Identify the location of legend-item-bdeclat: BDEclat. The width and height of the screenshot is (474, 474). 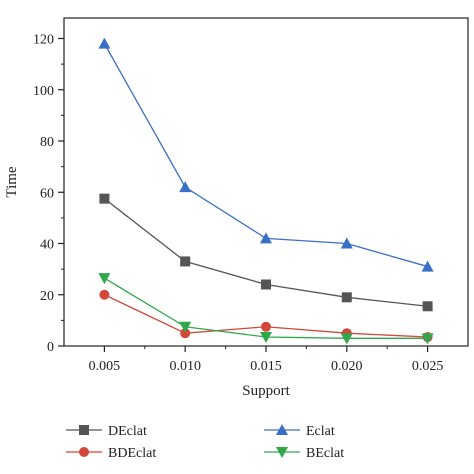
(111, 453).